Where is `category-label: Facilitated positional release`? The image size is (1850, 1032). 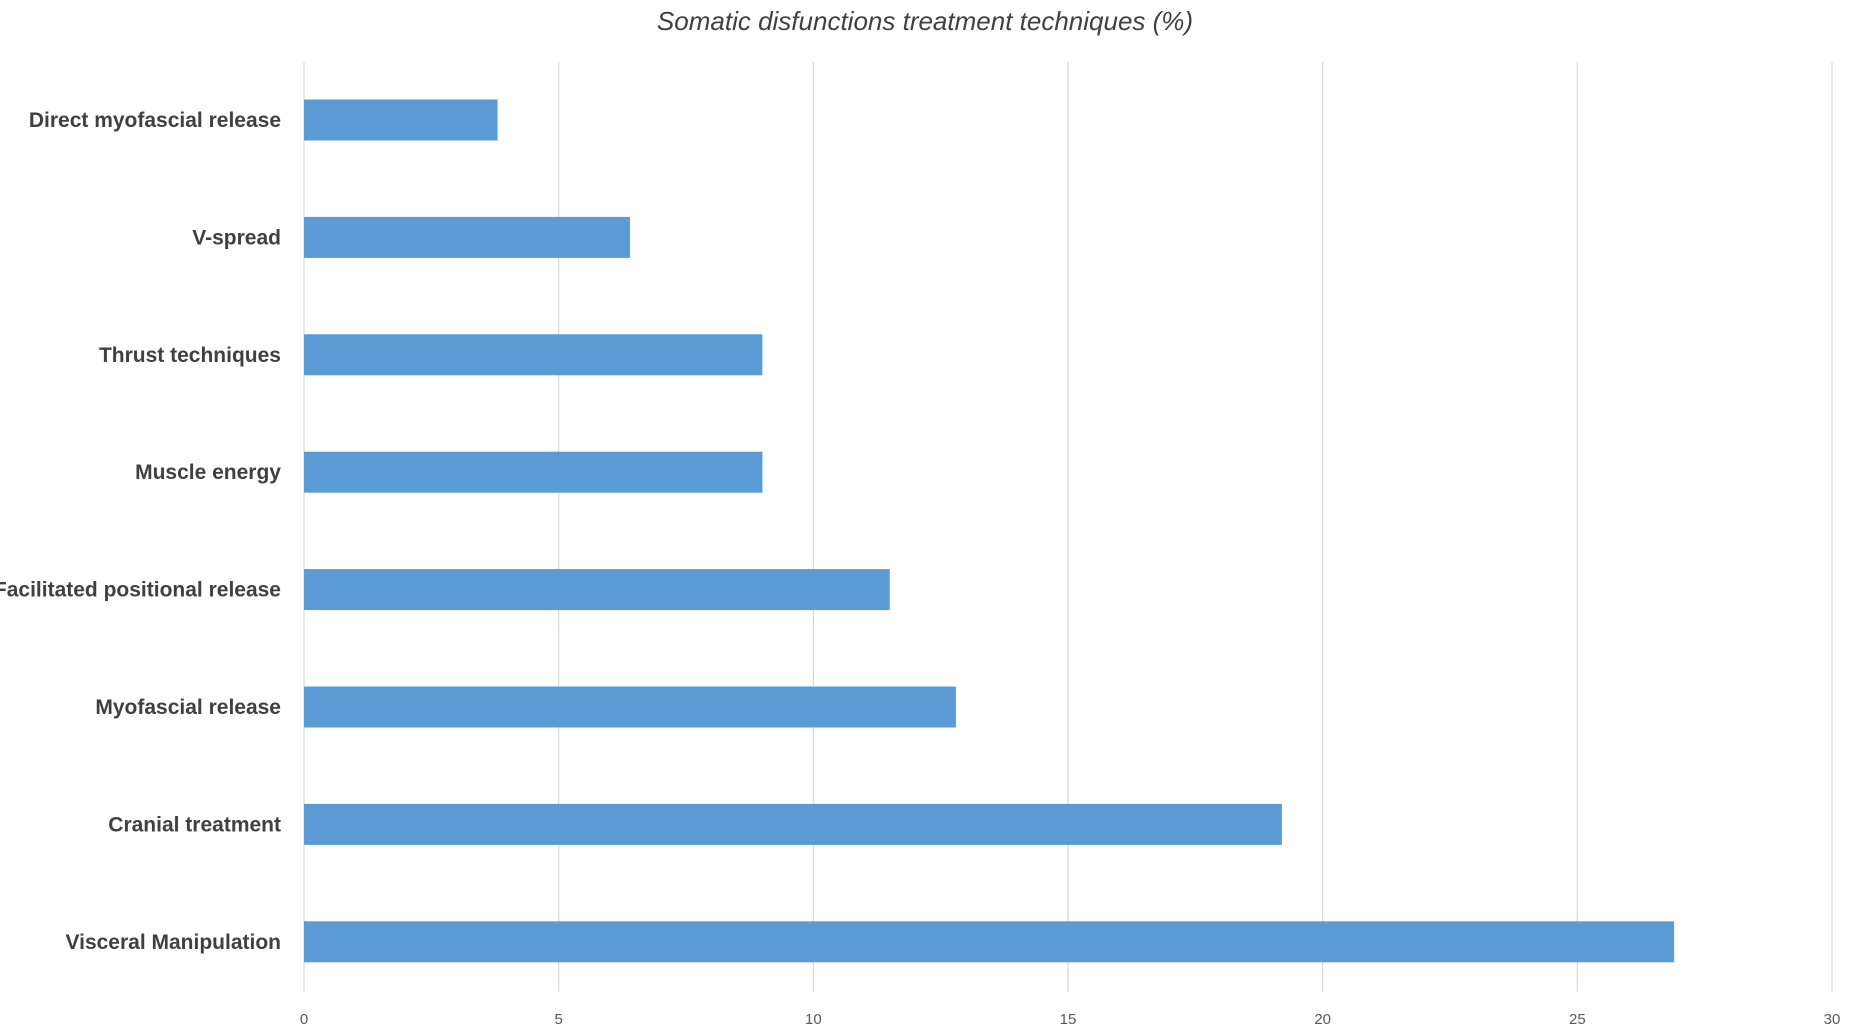
category-label: Facilitated positional release is located at coordinates (140, 590).